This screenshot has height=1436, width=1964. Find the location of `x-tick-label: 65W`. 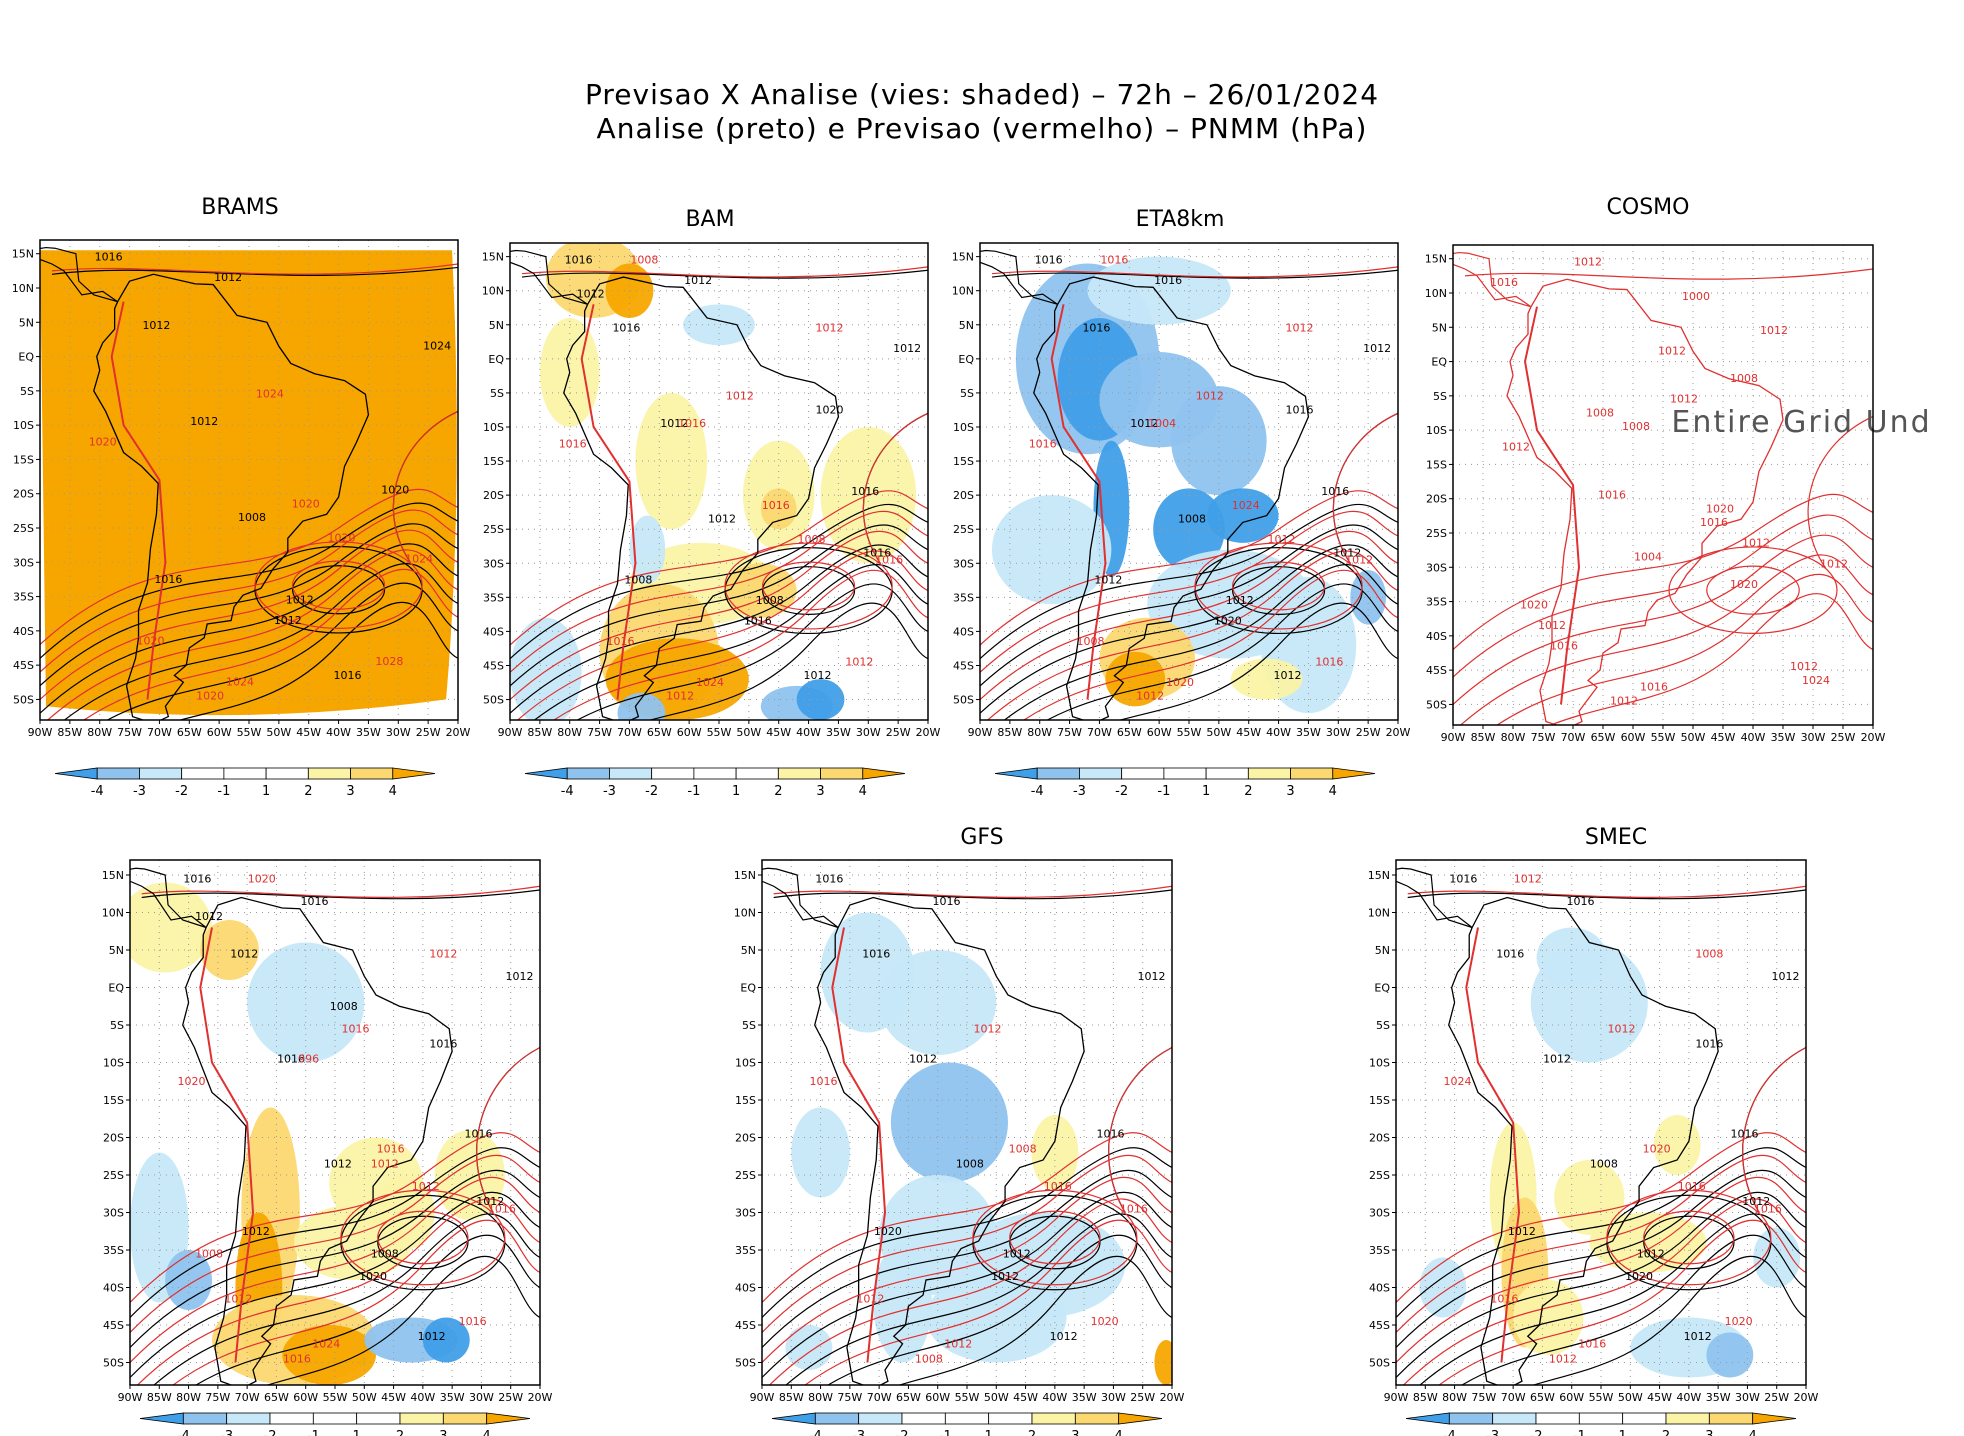

x-tick-label: 65W is located at coordinates (1129, 732).